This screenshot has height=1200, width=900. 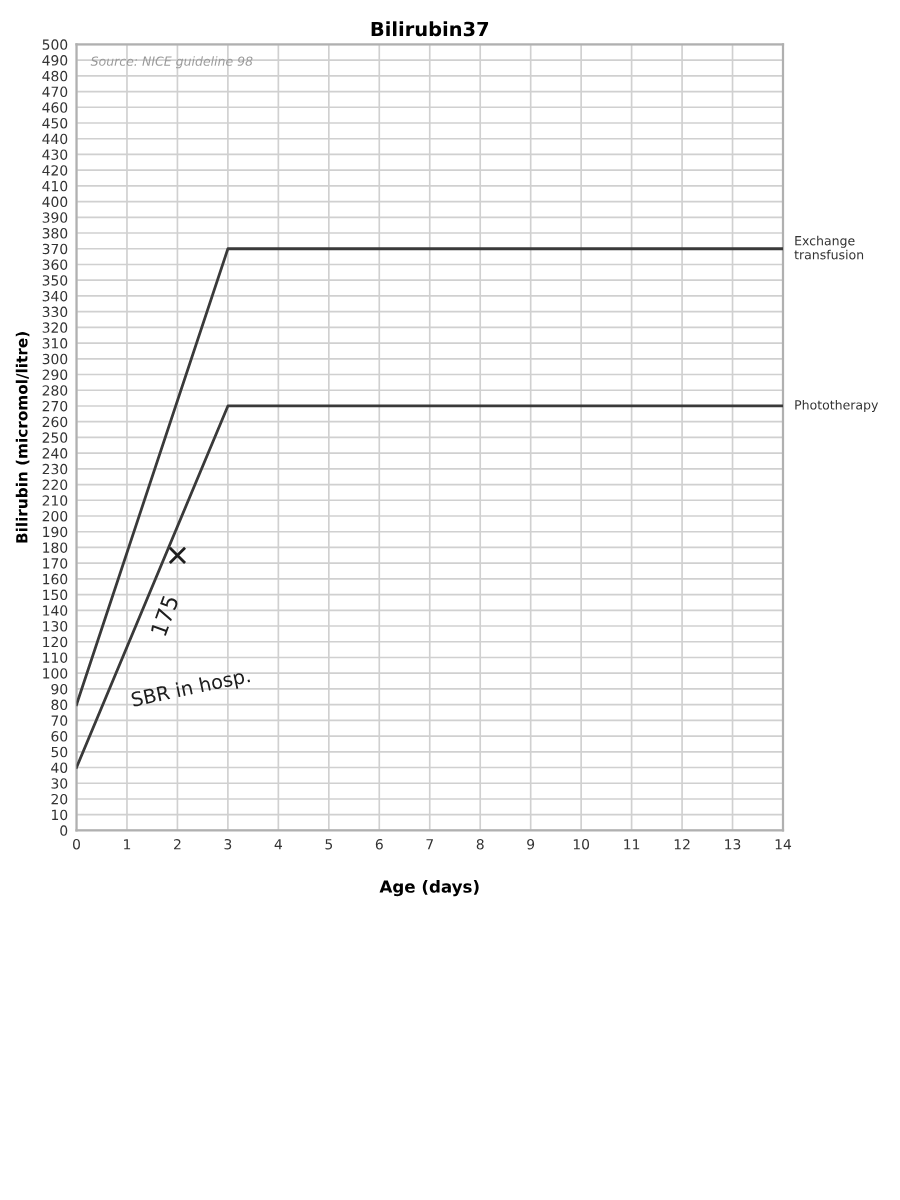 I want to click on annotation: SBR in hosp., so click(x=190, y=689).